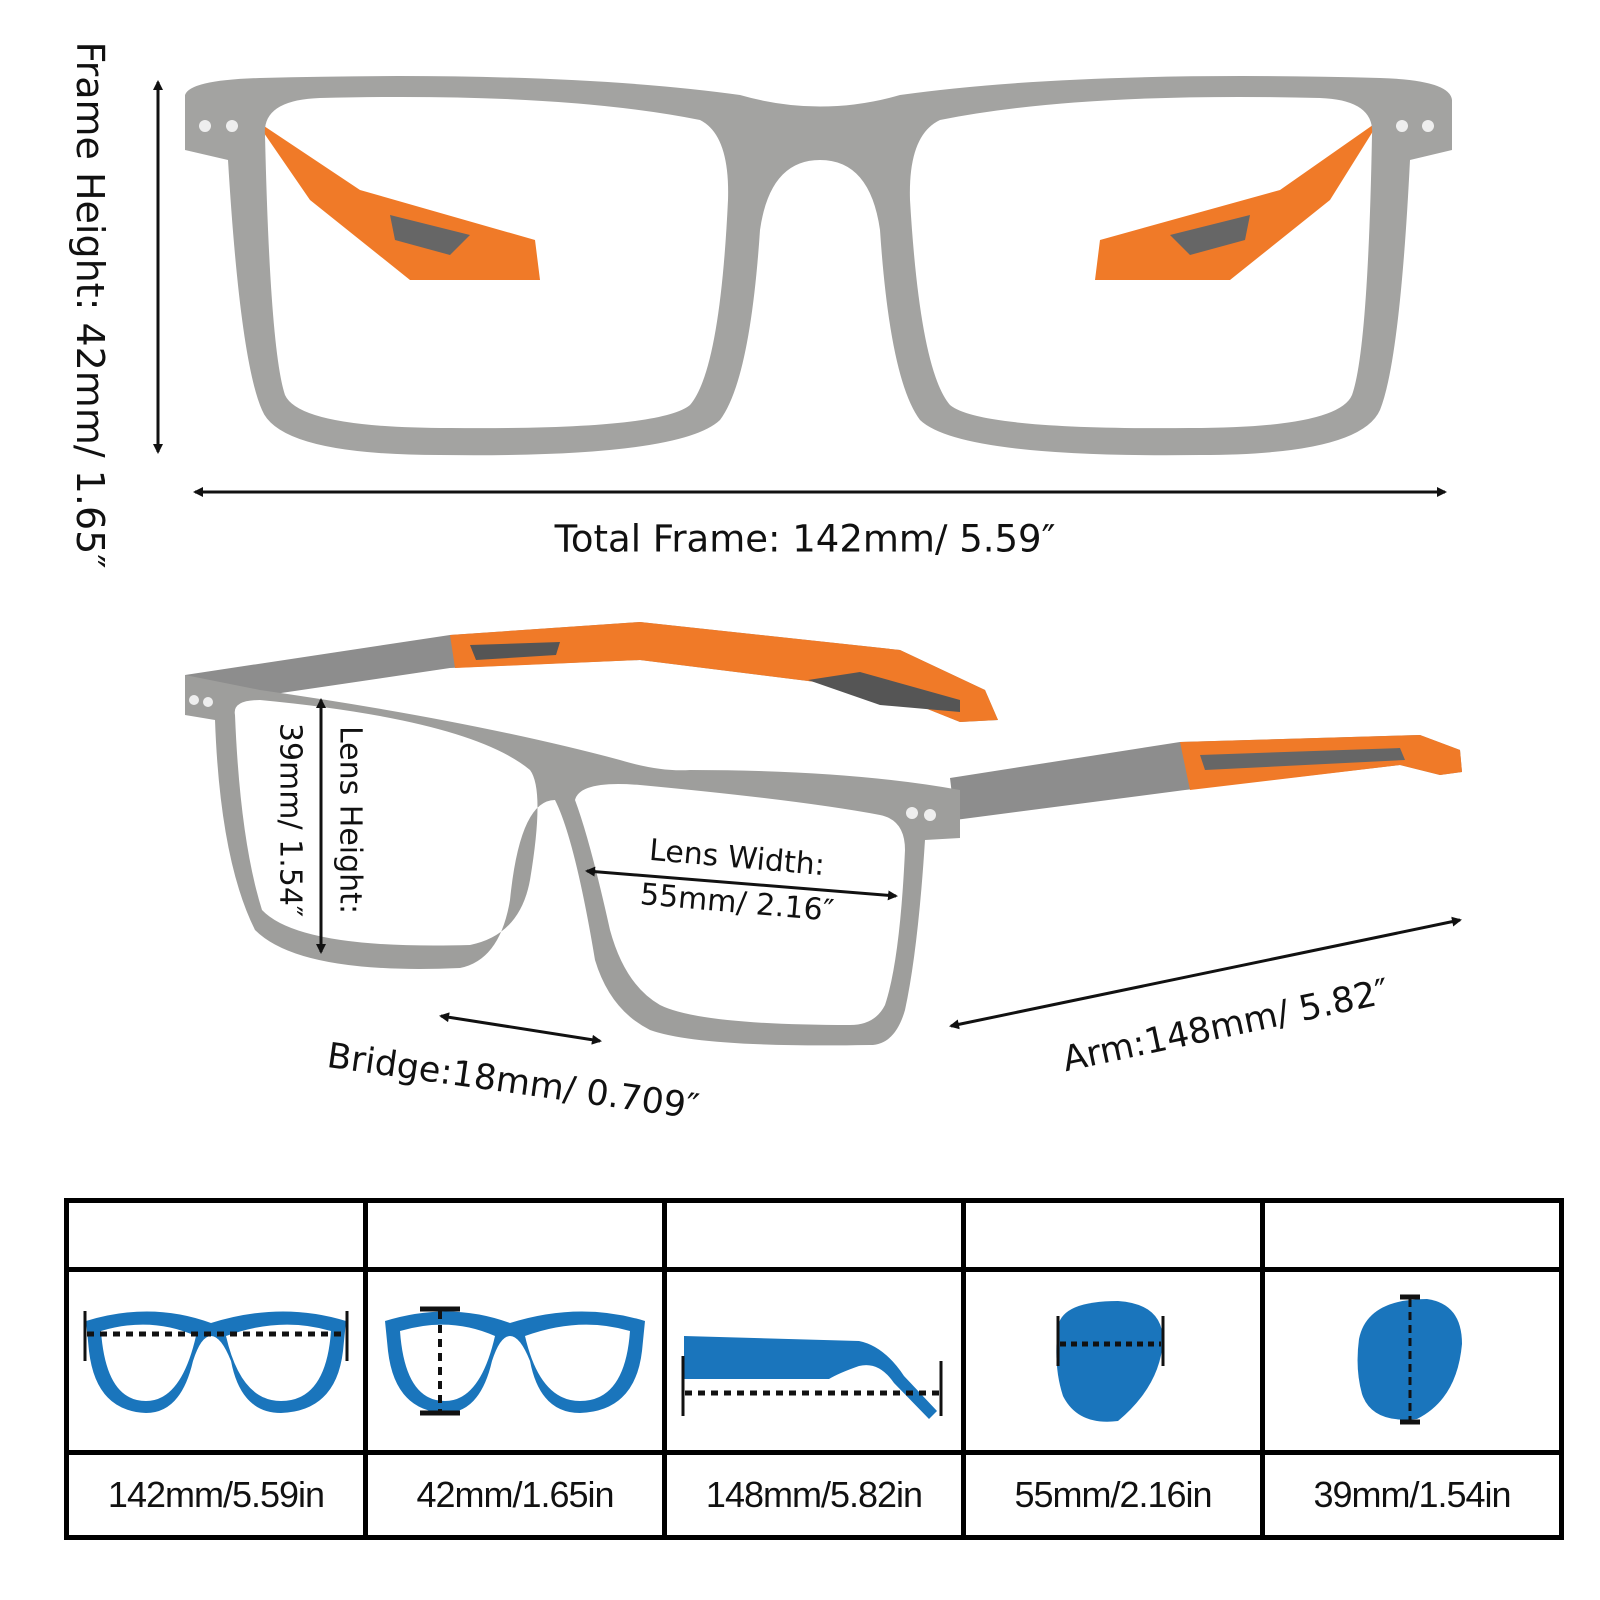 The width and height of the screenshot is (1600, 1600). Describe the element at coordinates (520, 1028) in the screenshot. I see `bridge-arrow` at that location.